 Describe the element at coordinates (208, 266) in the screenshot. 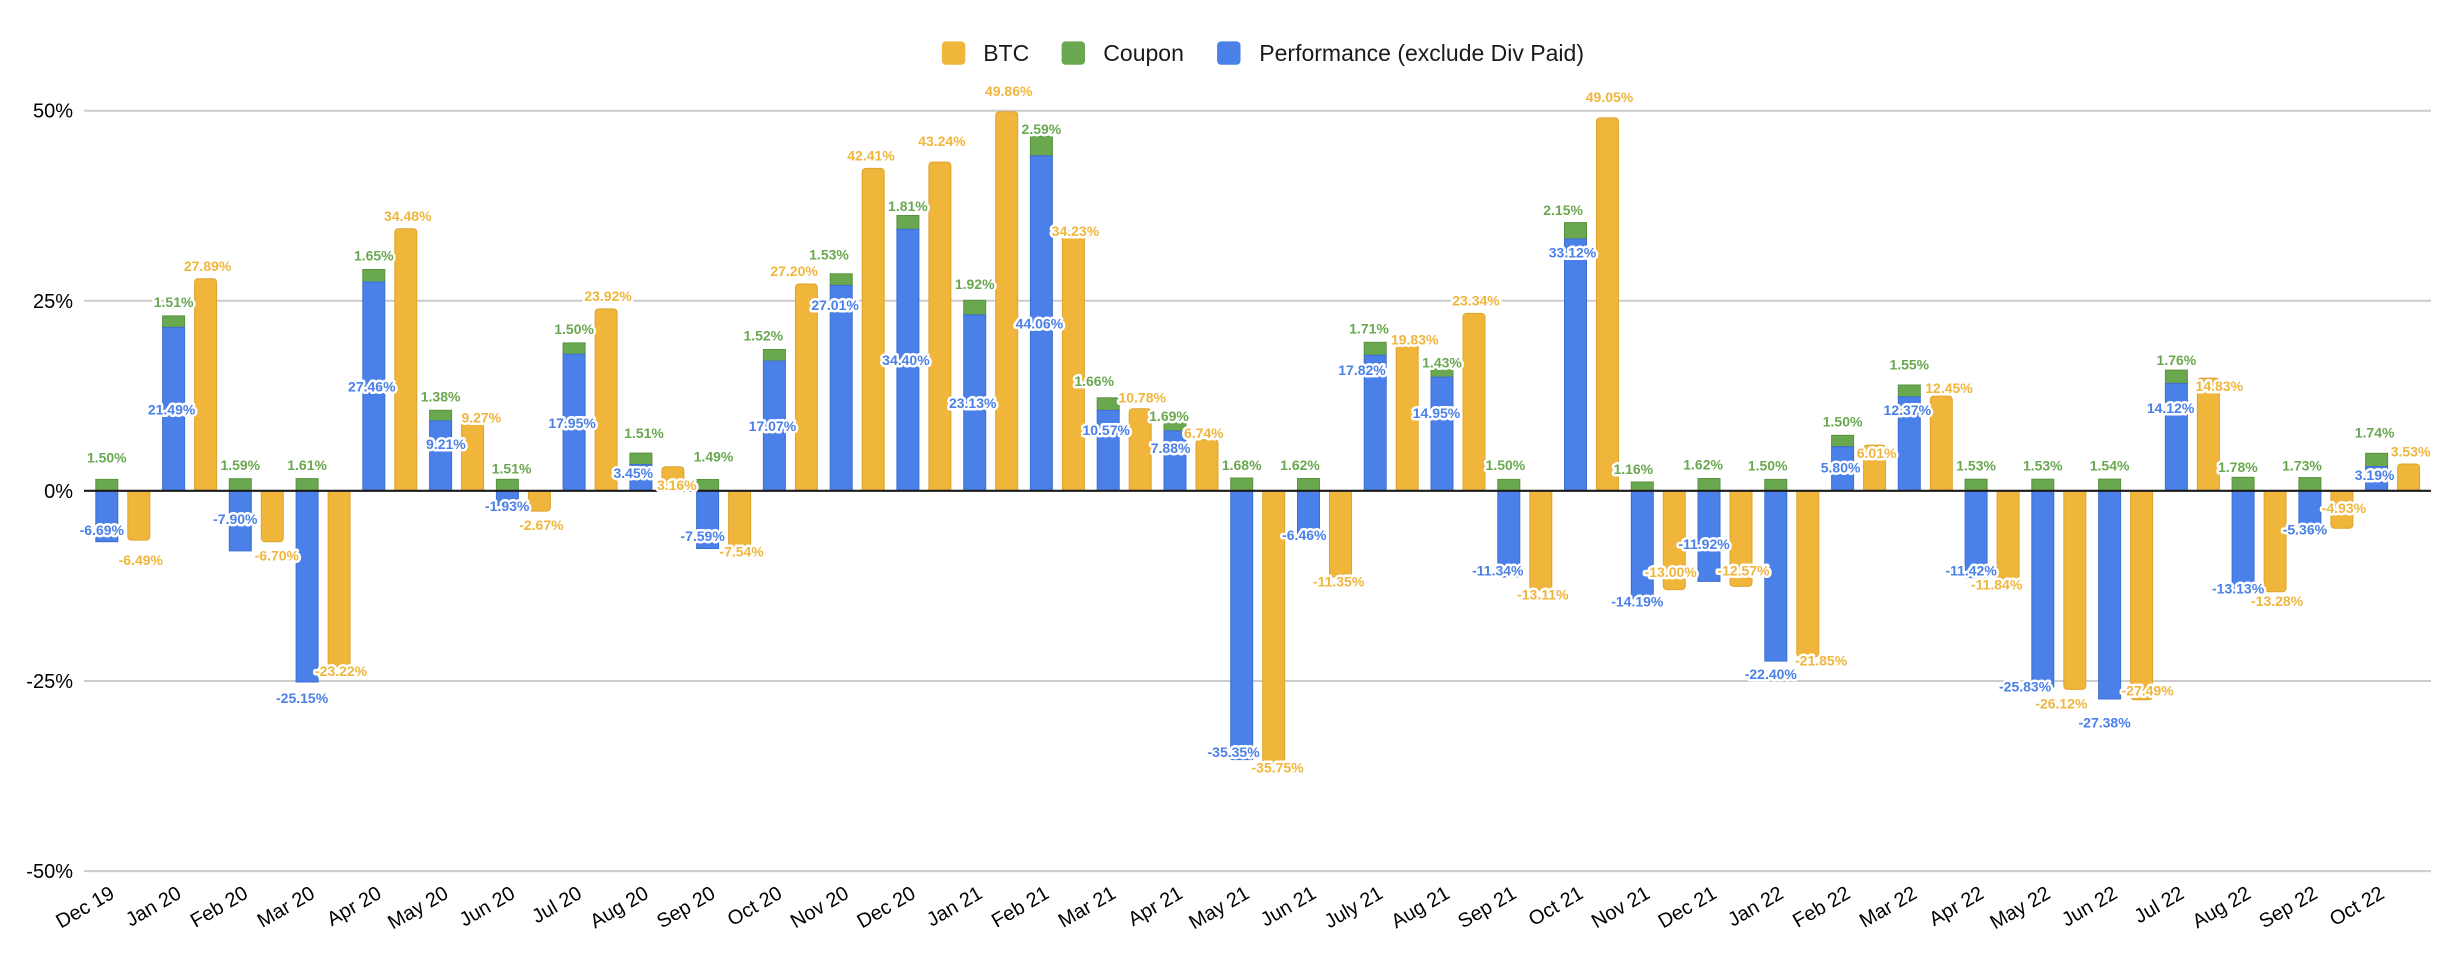

I see `svg-text: 27.89%` at that location.